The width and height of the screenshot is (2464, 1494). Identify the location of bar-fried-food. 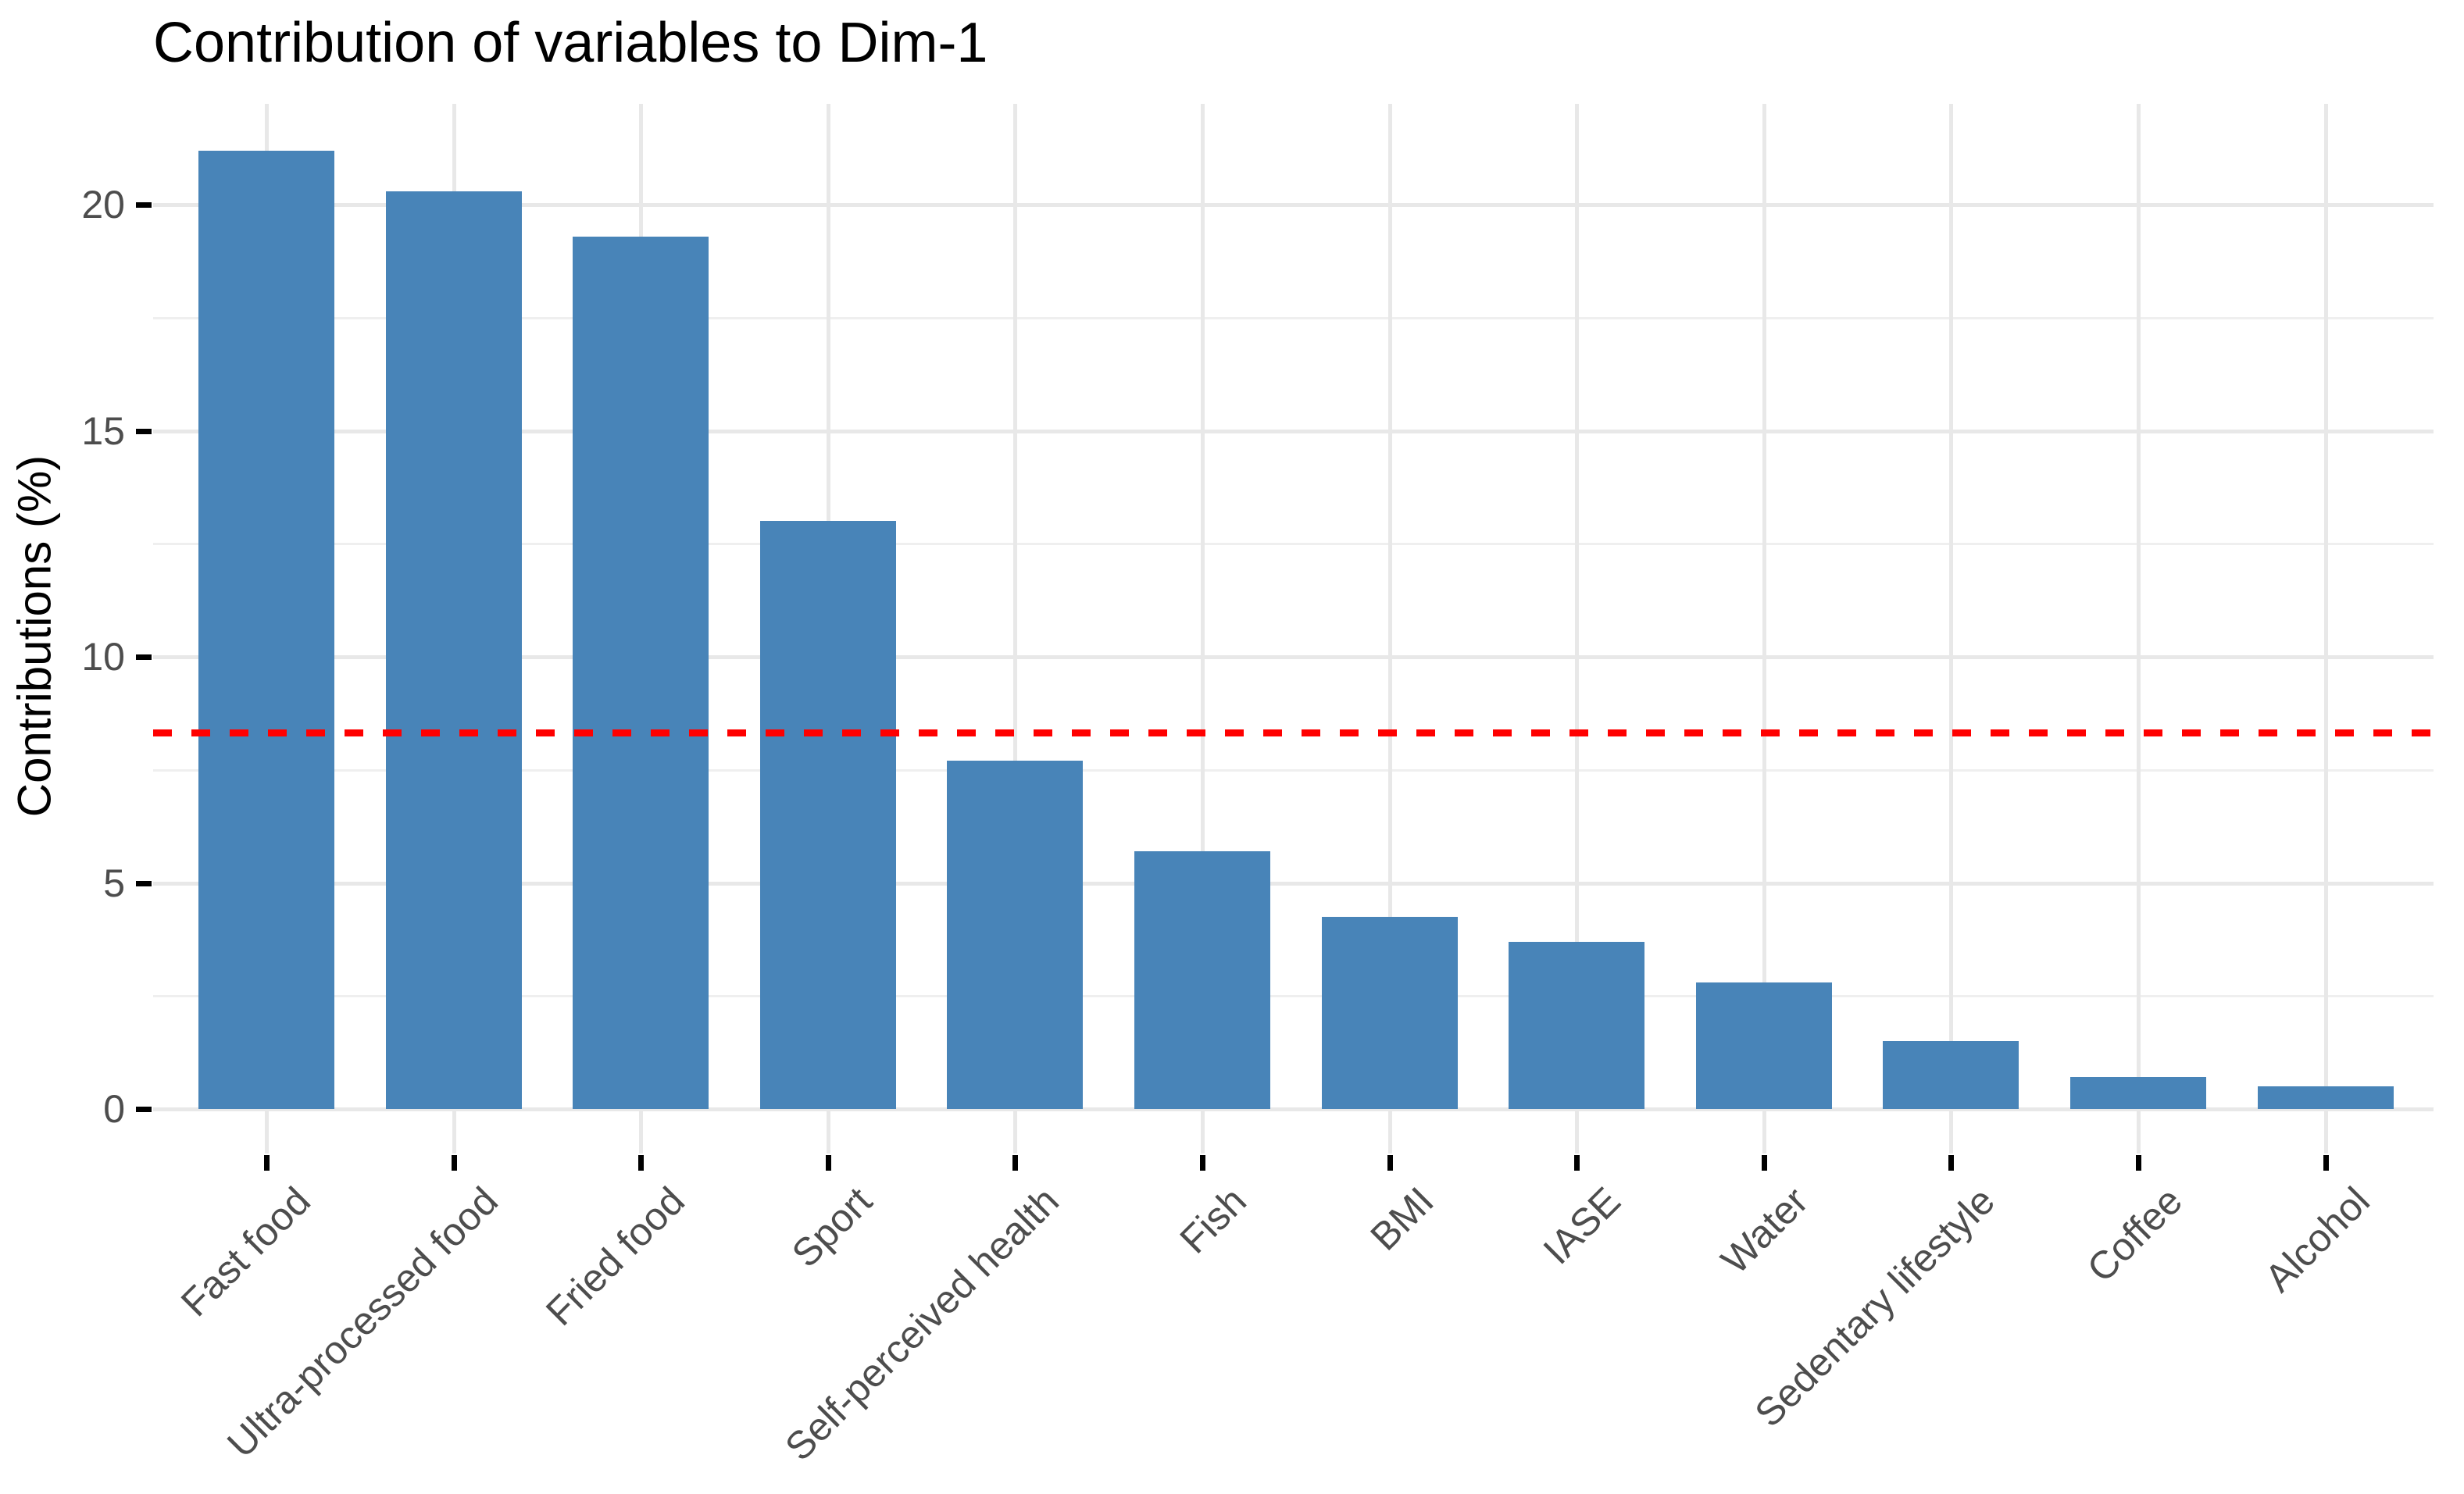
(641, 672).